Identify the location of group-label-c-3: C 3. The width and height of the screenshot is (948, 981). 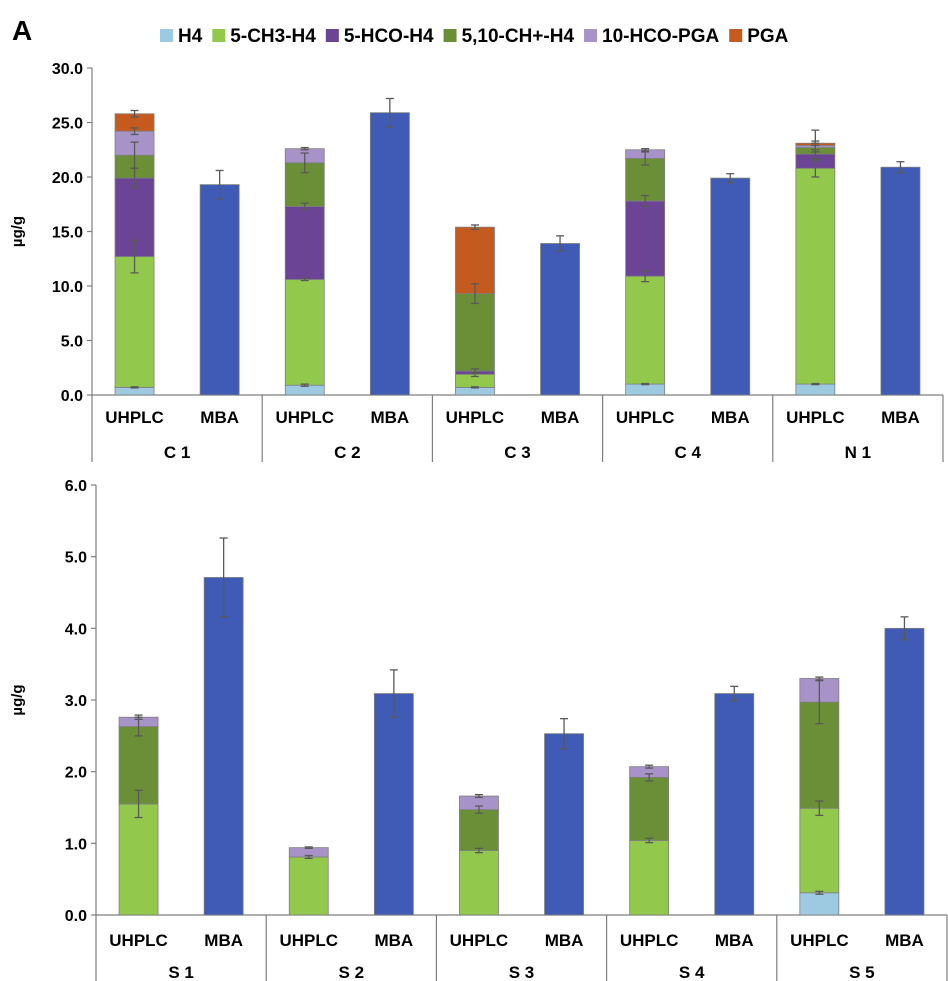
(517, 452).